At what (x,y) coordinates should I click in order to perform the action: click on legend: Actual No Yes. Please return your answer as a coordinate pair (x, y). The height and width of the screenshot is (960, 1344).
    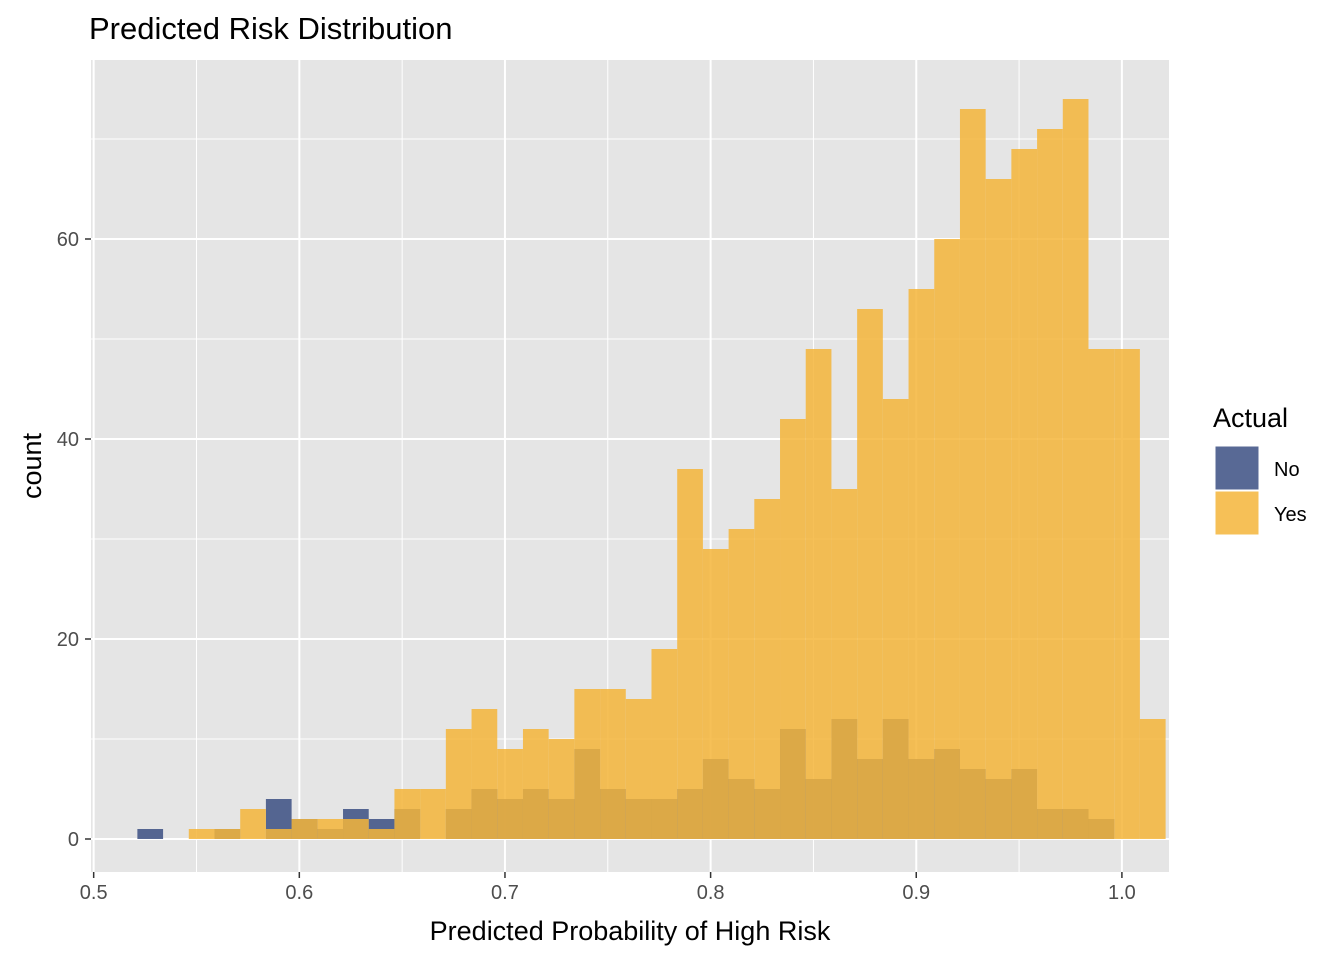
    Looking at the image, I should click on (1260, 469).